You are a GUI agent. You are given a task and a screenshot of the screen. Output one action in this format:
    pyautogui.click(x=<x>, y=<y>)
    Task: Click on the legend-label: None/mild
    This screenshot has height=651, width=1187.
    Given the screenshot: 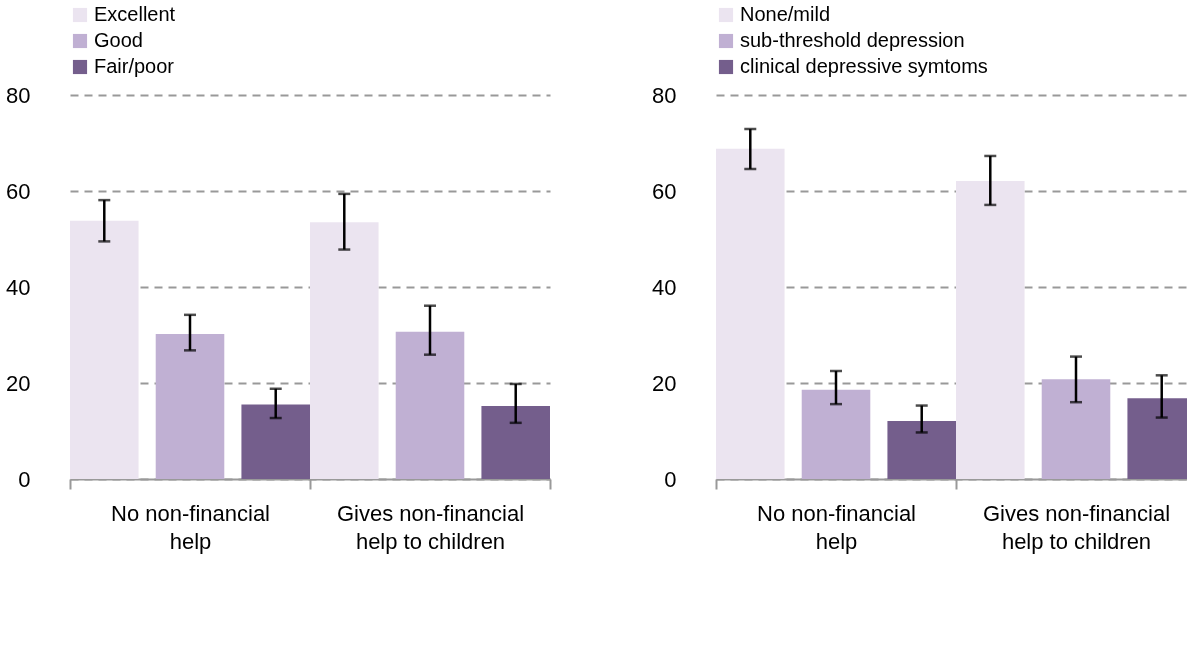 What is the action you would take?
    pyautogui.click(x=785, y=14)
    